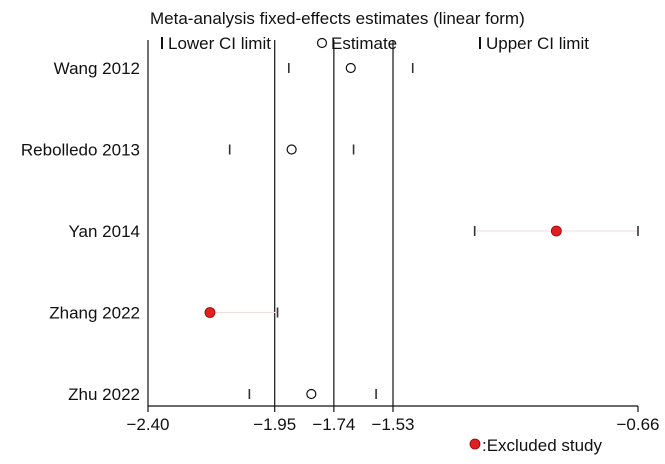  What do you see at coordinates (637, 424) in the screenshot?
I see `x-tick-label: −0.66` at bounding box center [637, 424].